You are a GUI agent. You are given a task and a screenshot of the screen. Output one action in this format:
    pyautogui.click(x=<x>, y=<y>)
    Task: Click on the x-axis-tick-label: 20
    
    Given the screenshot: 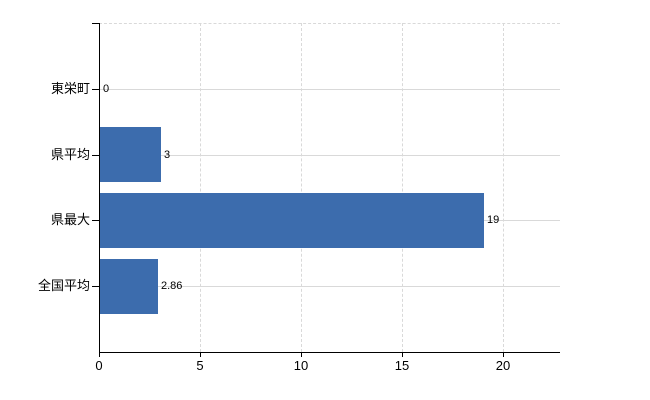 What is the action you would take?
    pyautogui.click(x=503, y=365)
    